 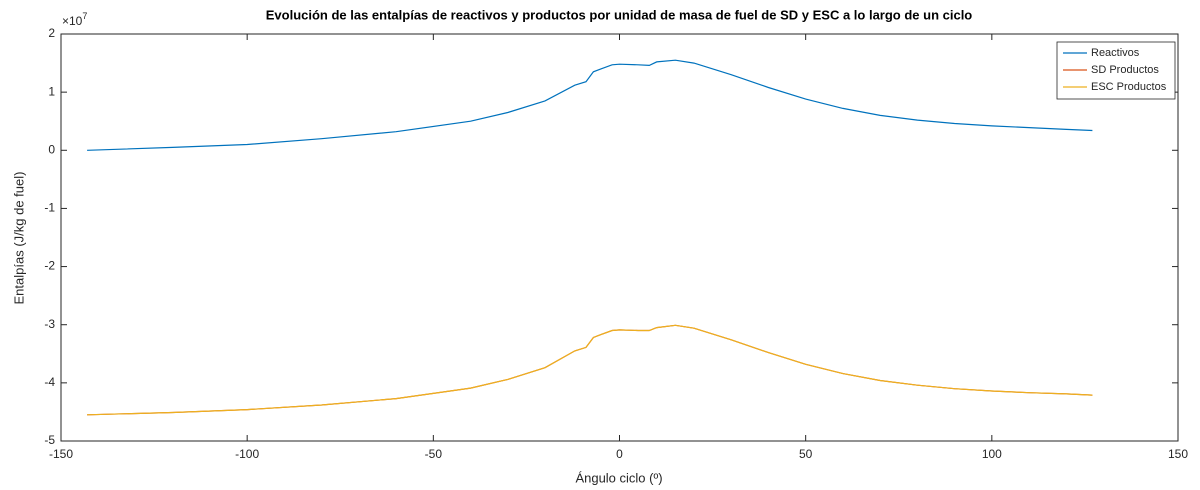 I want to click on x-tick-label: -100, so click(x=247, y=454).